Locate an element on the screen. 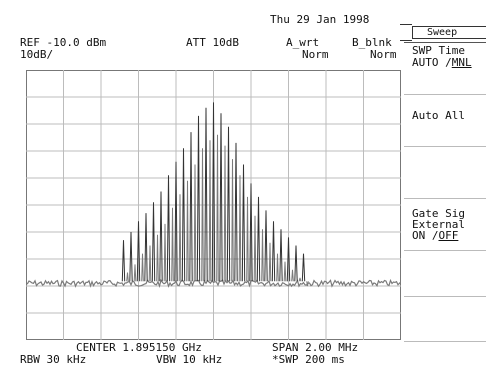  trace-a-readout: A_wrt is located at coordinates (303, 42).